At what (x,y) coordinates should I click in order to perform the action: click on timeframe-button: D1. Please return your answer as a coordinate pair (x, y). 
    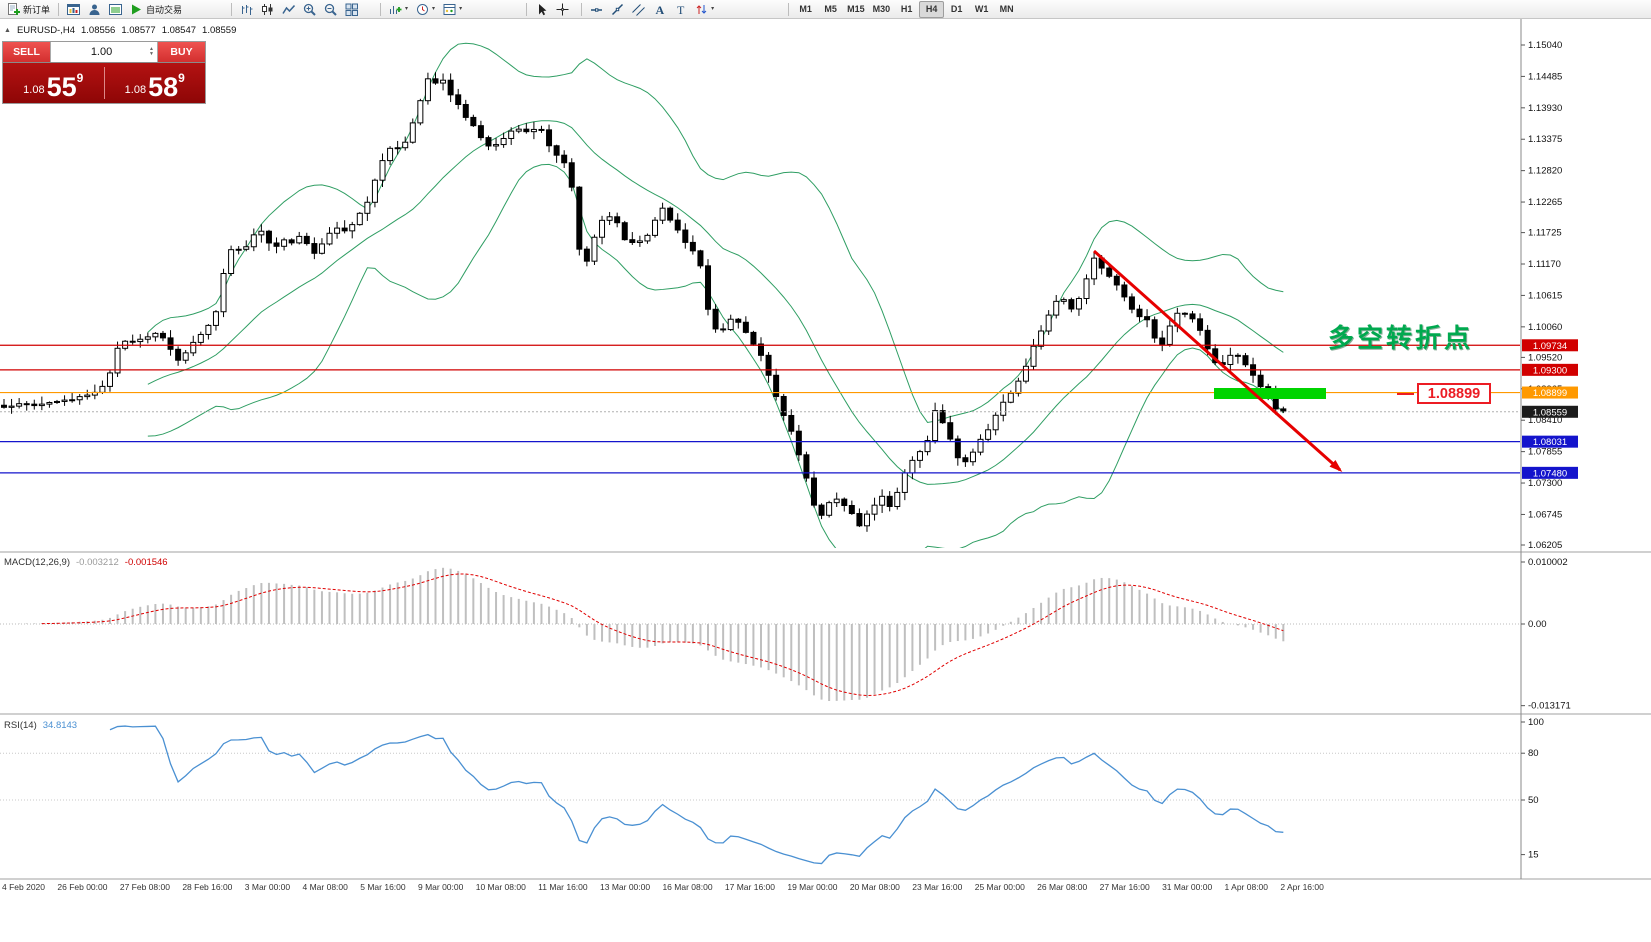
    Looking at the image, I should click on (956, 9).